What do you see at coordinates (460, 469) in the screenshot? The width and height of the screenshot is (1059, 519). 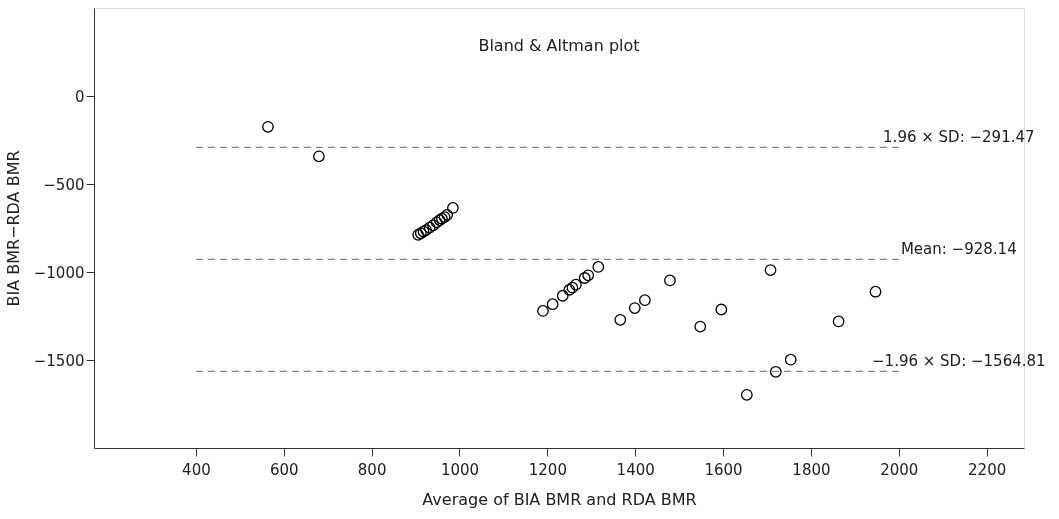 I see `x-tick-label: 1000` at bounding box center [460, 469].